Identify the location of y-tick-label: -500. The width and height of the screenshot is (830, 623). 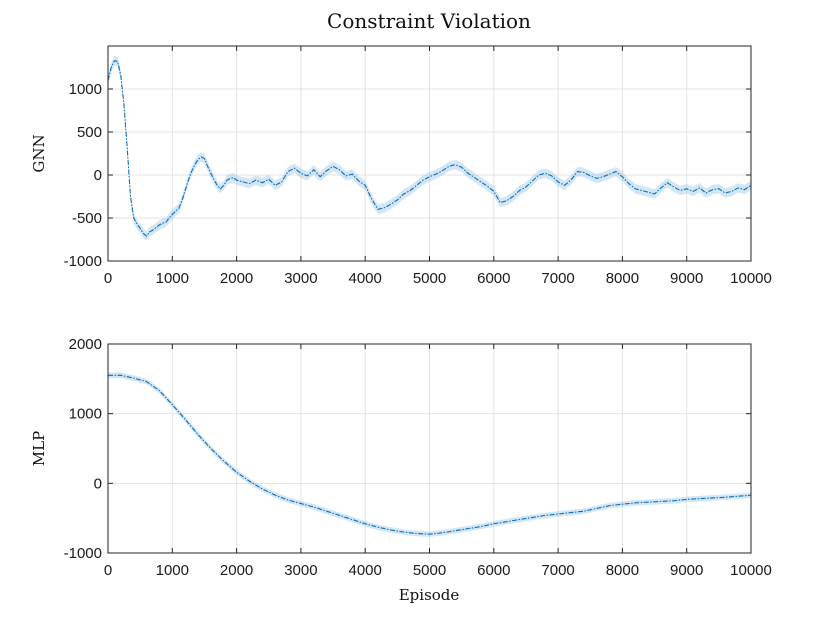
(87, 218).